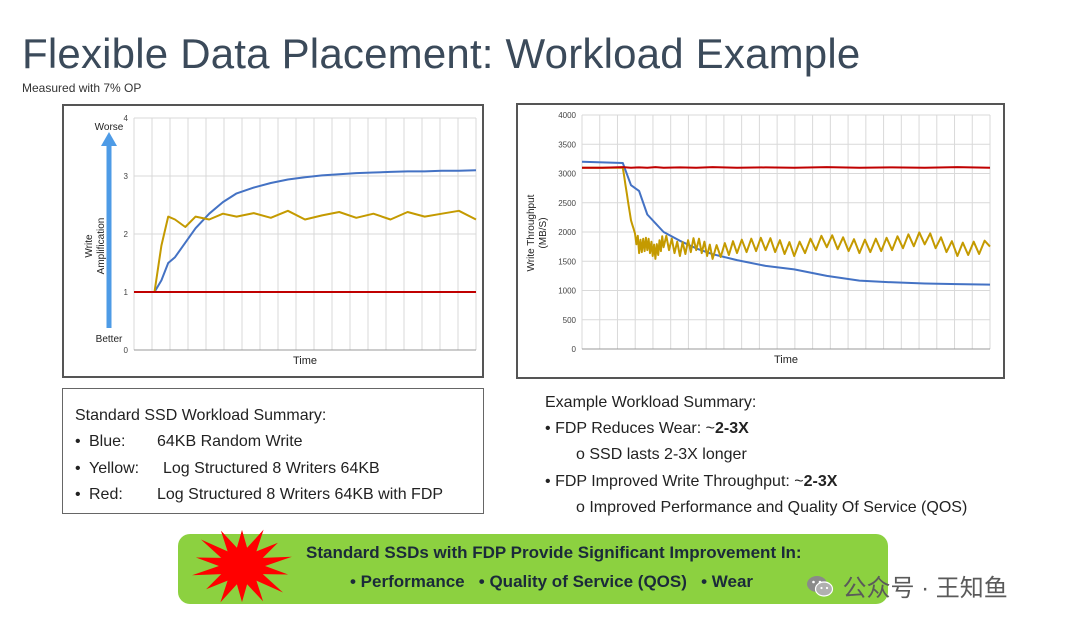  I want to click on summary-row-blue: • Blue: 64KB Random Write, so click(189, 442).